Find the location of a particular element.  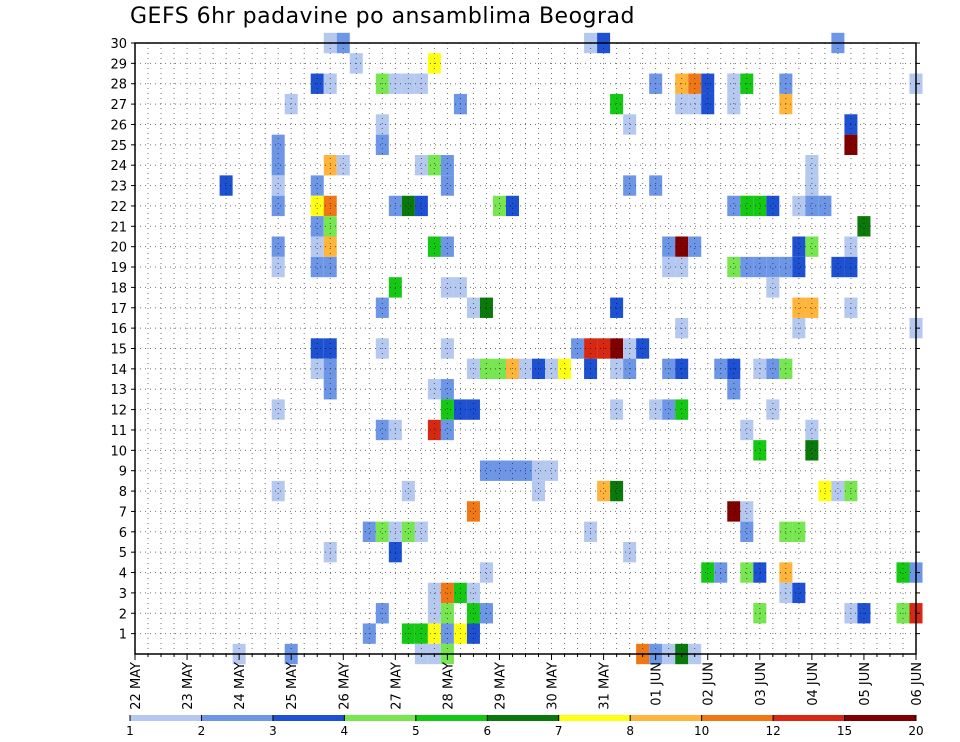

y-tick-label: 8 is located at coordinates (123, 492).